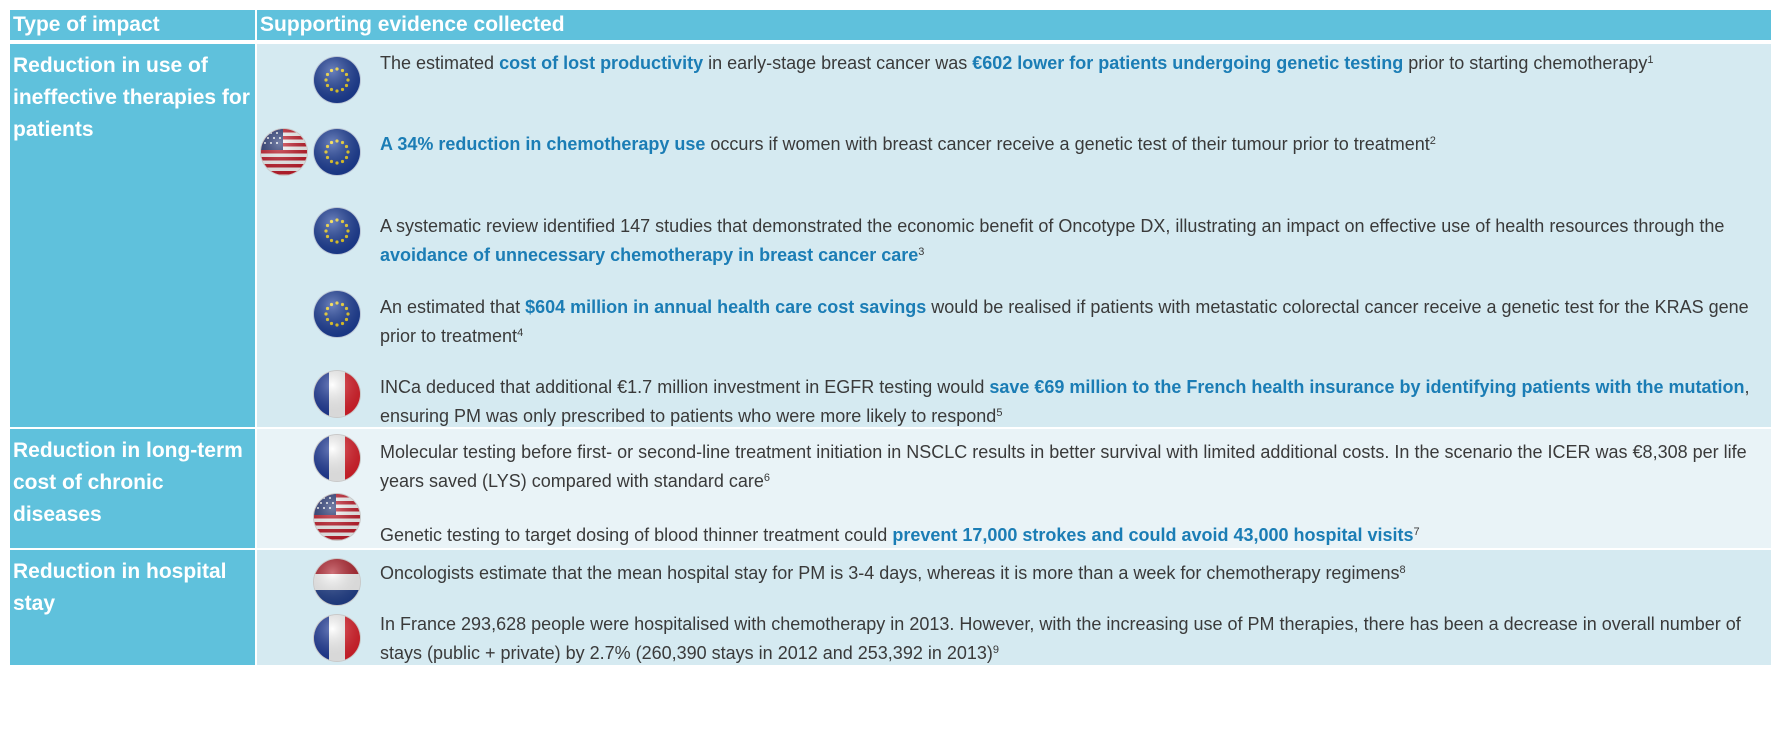 The image size is (1771, 750). I want to click on body-text: in early-stage breast cancer was, so click(838, 63).